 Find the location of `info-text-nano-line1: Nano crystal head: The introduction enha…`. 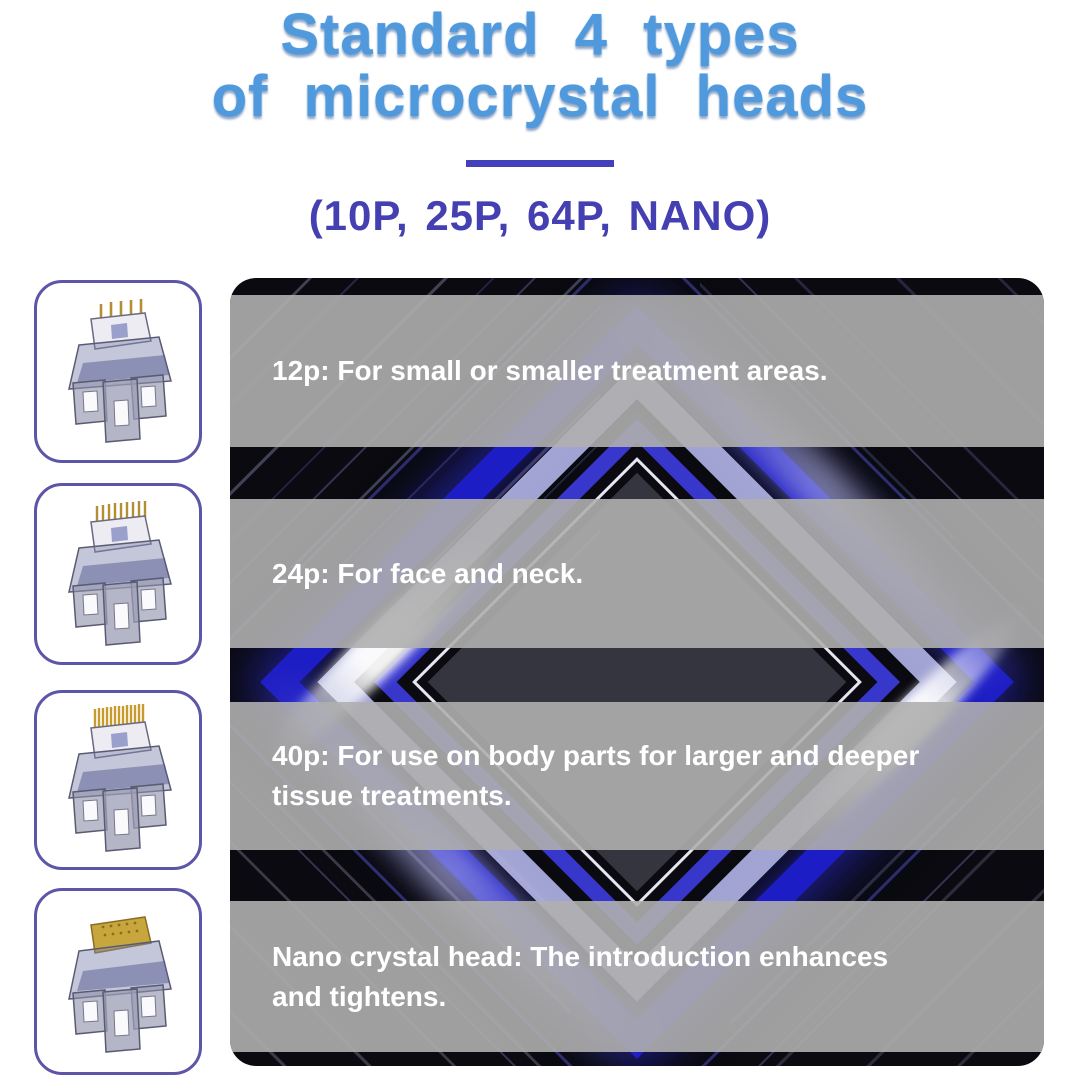

info-text-nano-line1: Nano crystal head: The introduction enha… is located at coordinates (580, 956).